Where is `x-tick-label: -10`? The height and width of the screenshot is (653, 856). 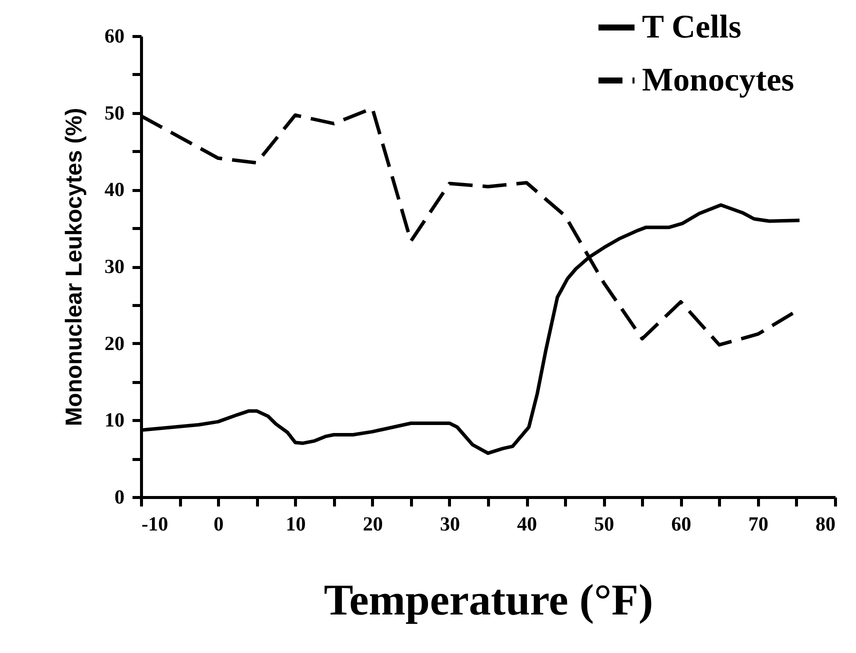 x-tick-label: -10 is located at coordinates (155, 525).